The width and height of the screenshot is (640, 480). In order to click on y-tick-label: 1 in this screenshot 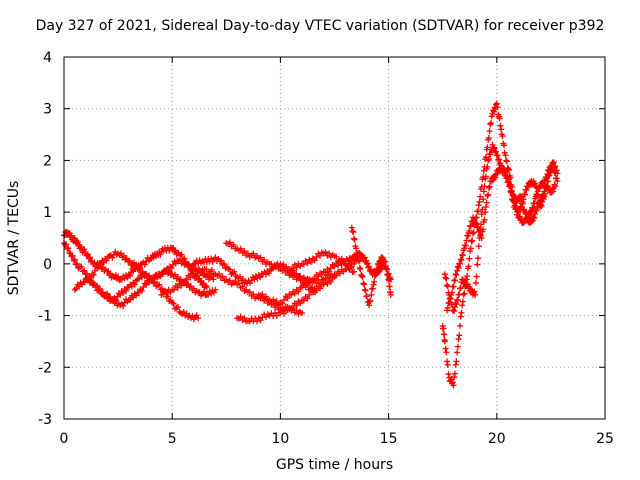, I will do `click(47, 213)`.